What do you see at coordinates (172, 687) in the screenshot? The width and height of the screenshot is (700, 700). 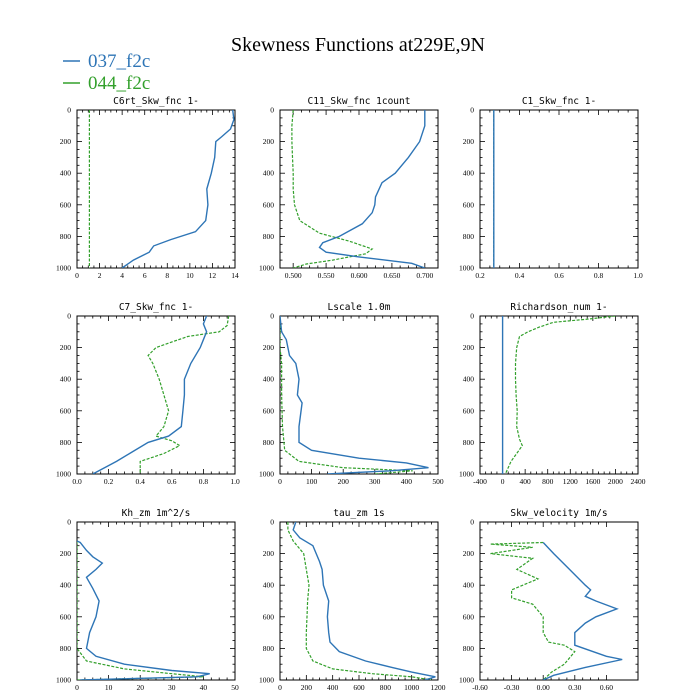 I see `x-tick-label: 30` at bounding box center [172, 687].